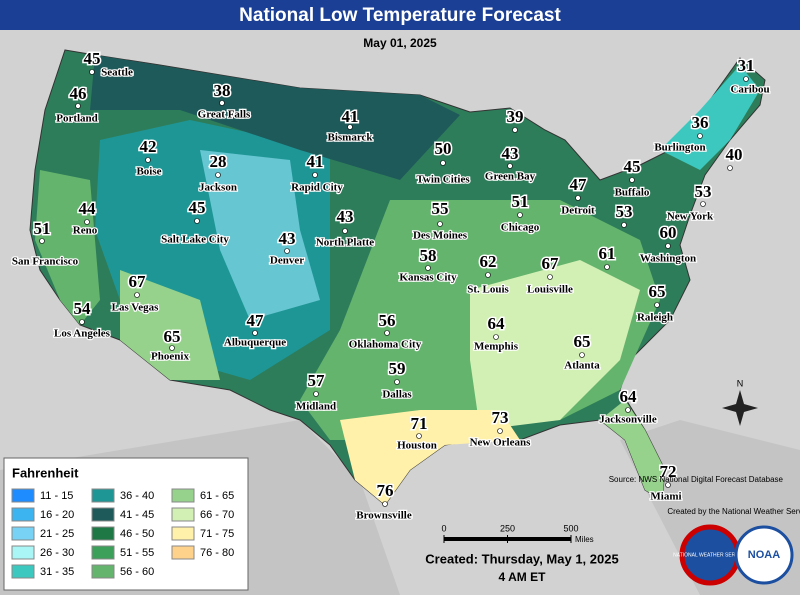 This screenshot has width=800, height=600. What do you see at coordinates (628, 420) in the screenshot?
I see `city-name: Jacksonville` at bounding box center [628, 420].